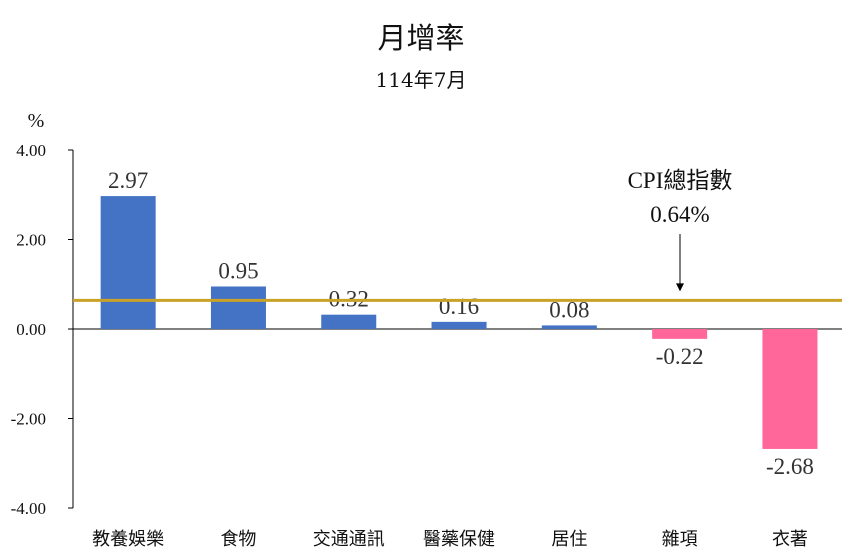 Image resolution: width=842 pixels, height=560 pixels. What do you see at coordinates (680, 287) in the screenshot?
I see `cpi-arrow-head` at bounding box center [680, 287].